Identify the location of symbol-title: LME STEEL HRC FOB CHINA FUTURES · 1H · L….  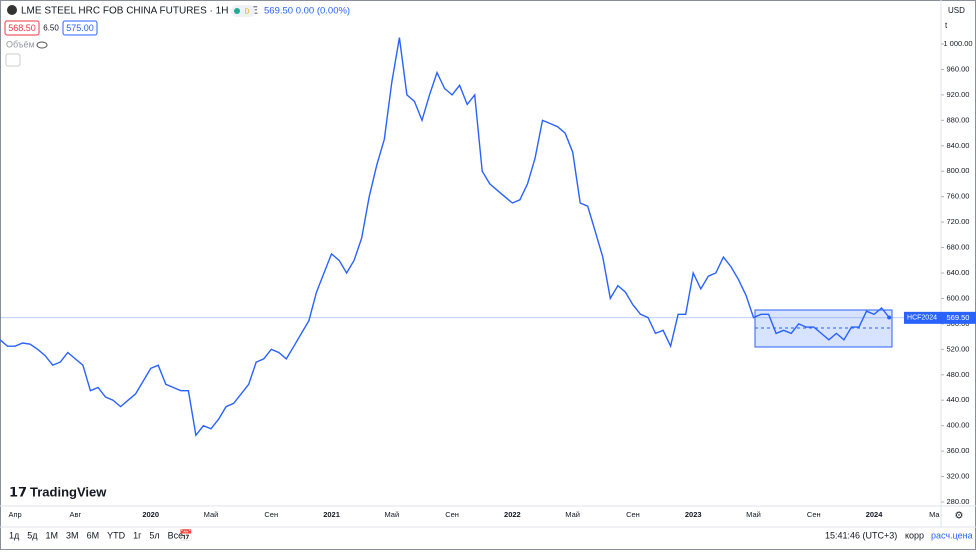
(139, 11).